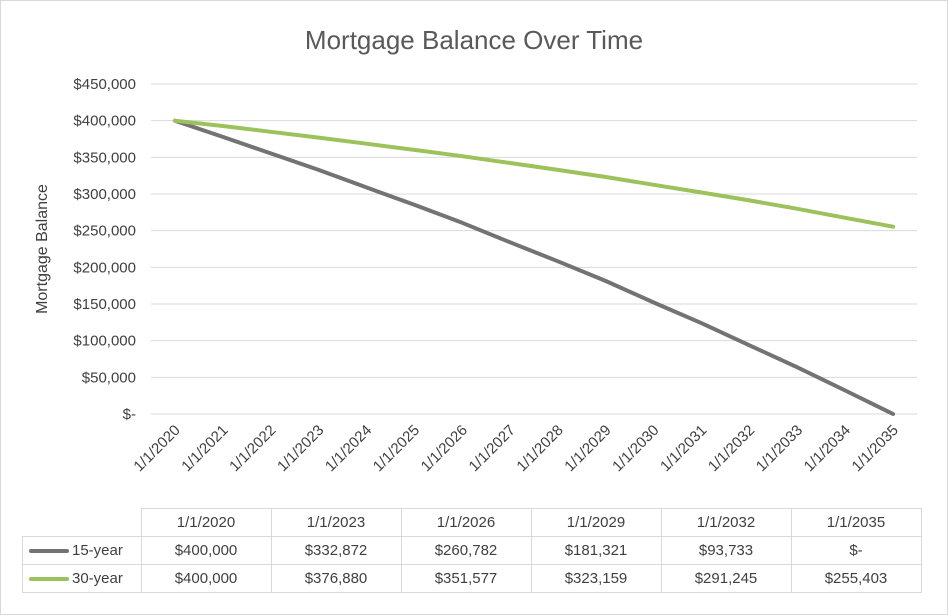 Image resolution: width=948 pixels, height=615 pixels. I want to click on legend-key-15-year: 15-year, so click(82, 550).